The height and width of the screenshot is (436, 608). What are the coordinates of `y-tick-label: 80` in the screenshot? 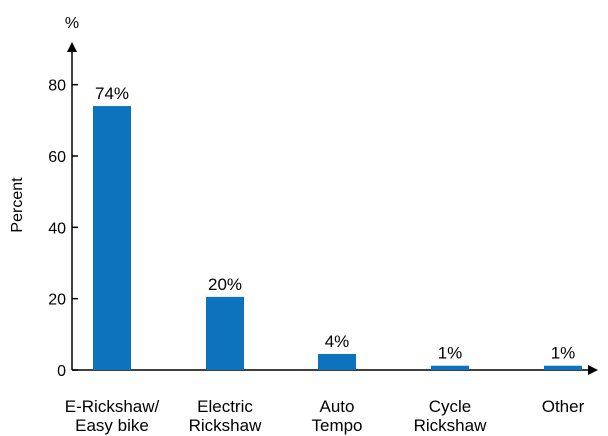 It's located at (57, 86).